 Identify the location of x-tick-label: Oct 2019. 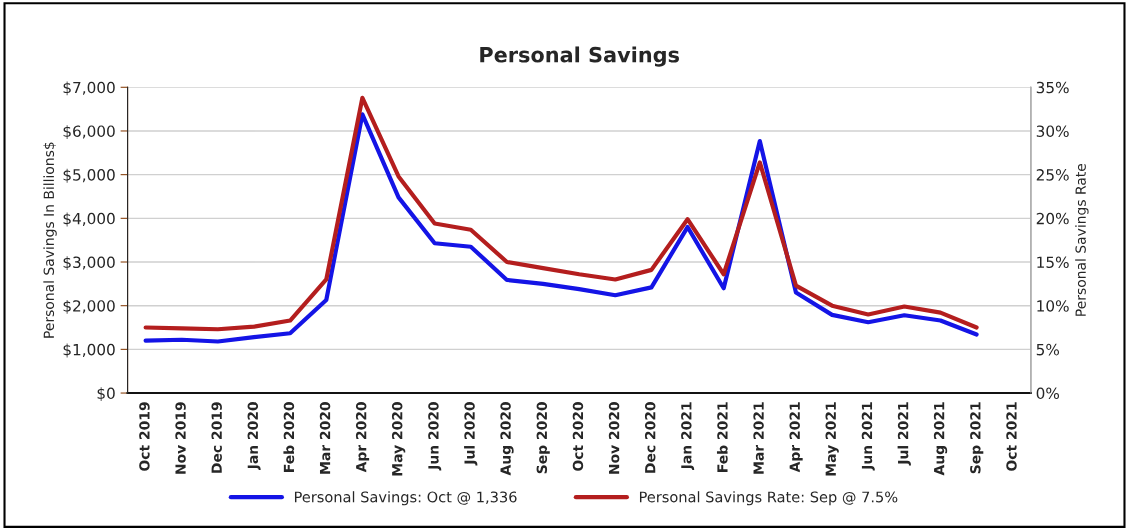
(144, 436).